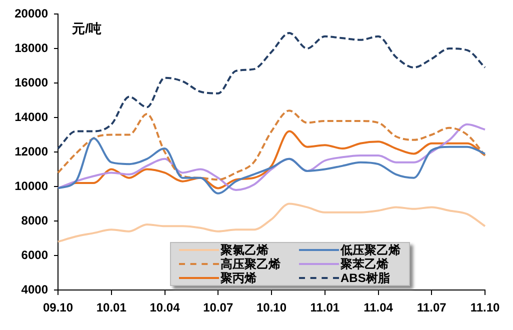 The image size is (513, 330). Describe the element at coordinates (31, 47) in the screenshot. I see `y-tick-label: 18000` at that location.